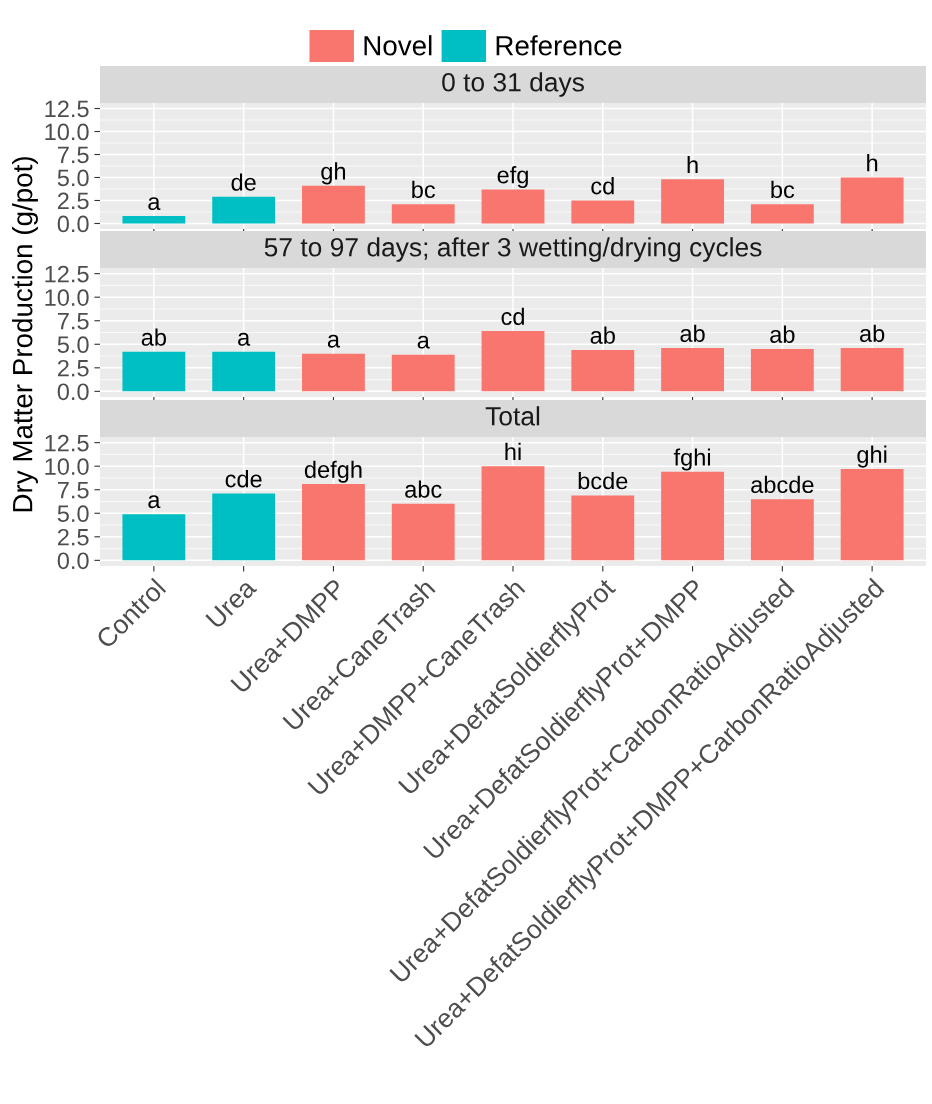  Describe the element at coordinates (513, 84) in the screenshot. I see `chart-title: 0 to 31 days` at that location.